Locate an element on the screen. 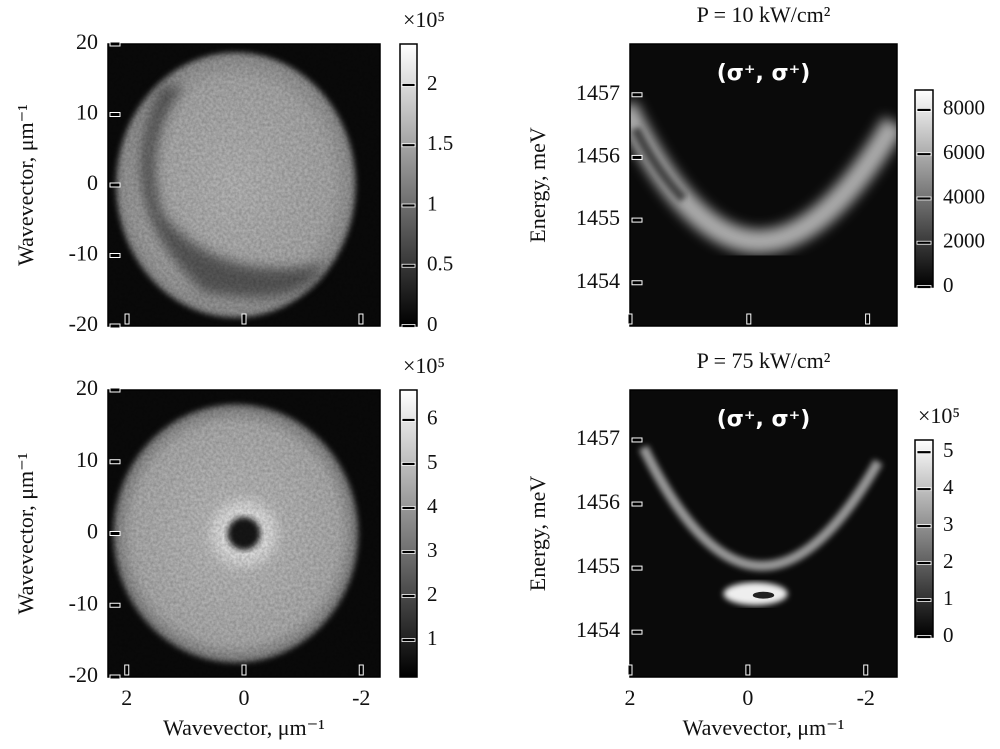 The height and width of the screenshot is (749, 1000). colorbar-tick-label: 6000 is located at coordinates (964, 152).